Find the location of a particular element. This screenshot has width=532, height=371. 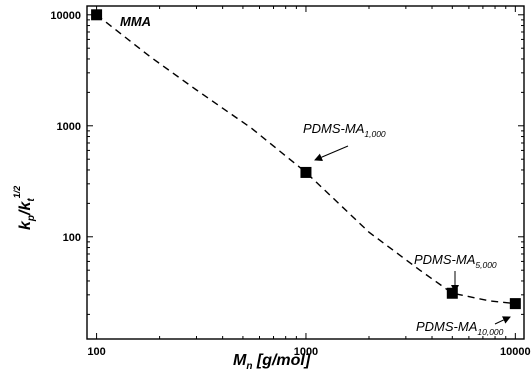

y-axis-title: kp/kt1/2 is located at coordinates (24, 208).